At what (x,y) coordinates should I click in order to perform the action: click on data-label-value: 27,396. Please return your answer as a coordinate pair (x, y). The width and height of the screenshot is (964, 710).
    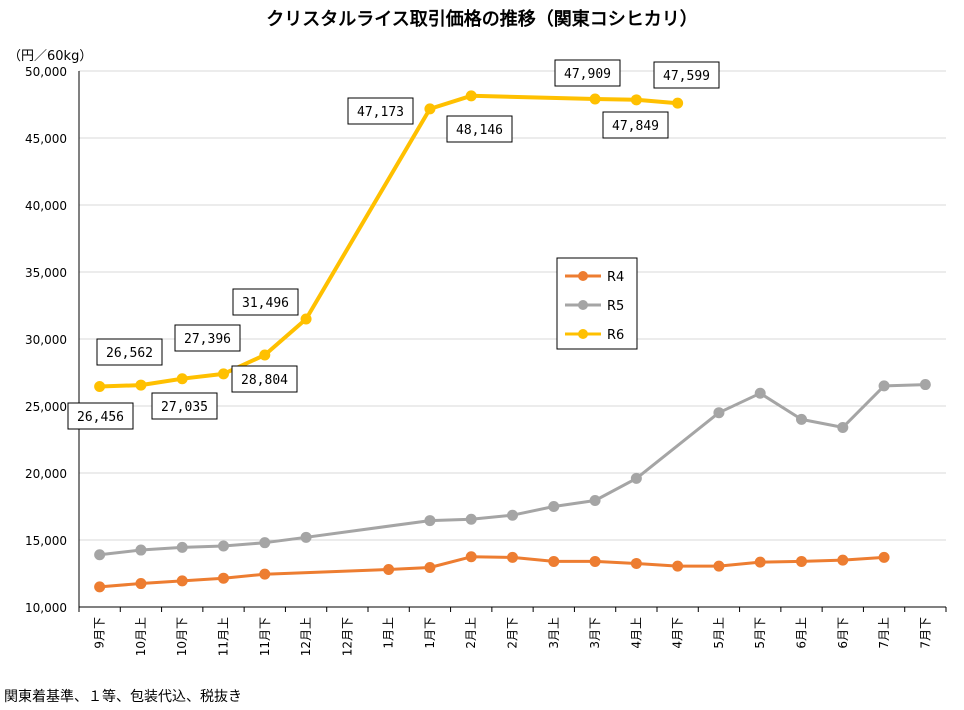
    Looking at the image, I should click on (207, 339).